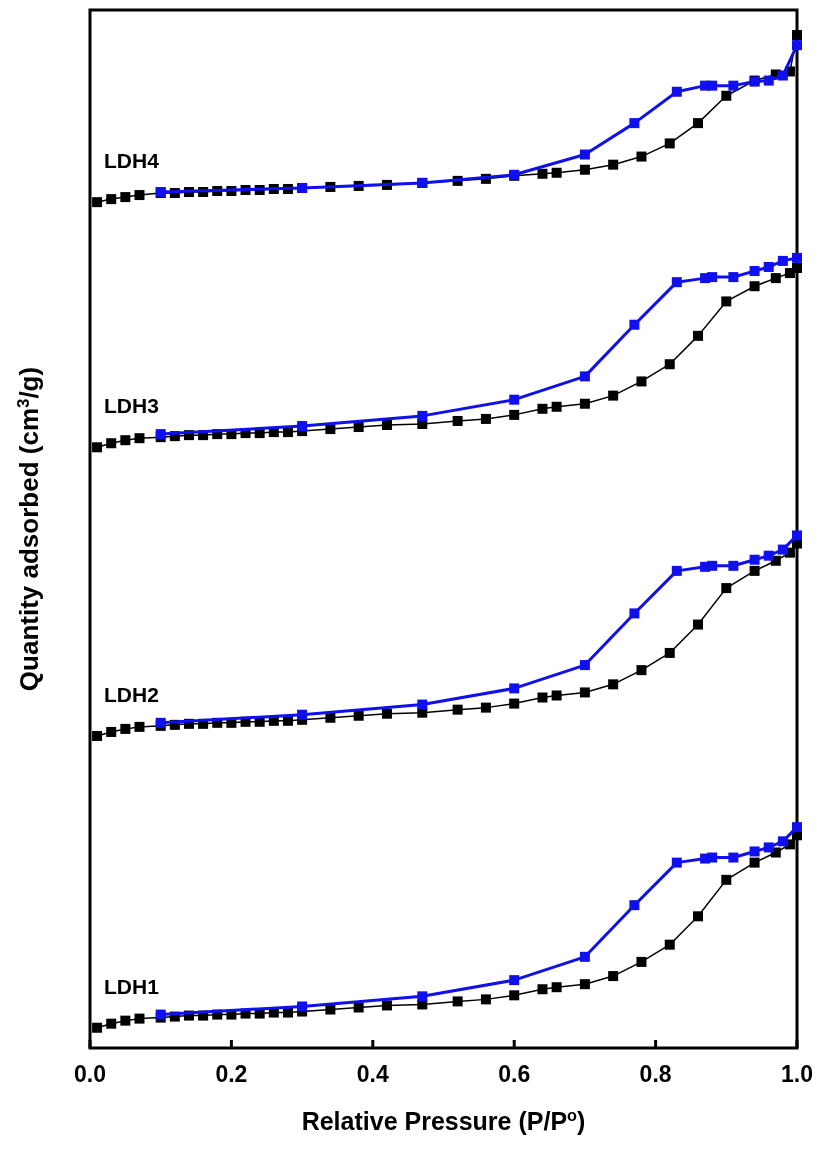 This screenshot has width=822, height=1156. What do you see at coordinates (372, 1074) in the screenshot?
I see `x-tick-label: 0.4` at bounding box center [372, 1074].